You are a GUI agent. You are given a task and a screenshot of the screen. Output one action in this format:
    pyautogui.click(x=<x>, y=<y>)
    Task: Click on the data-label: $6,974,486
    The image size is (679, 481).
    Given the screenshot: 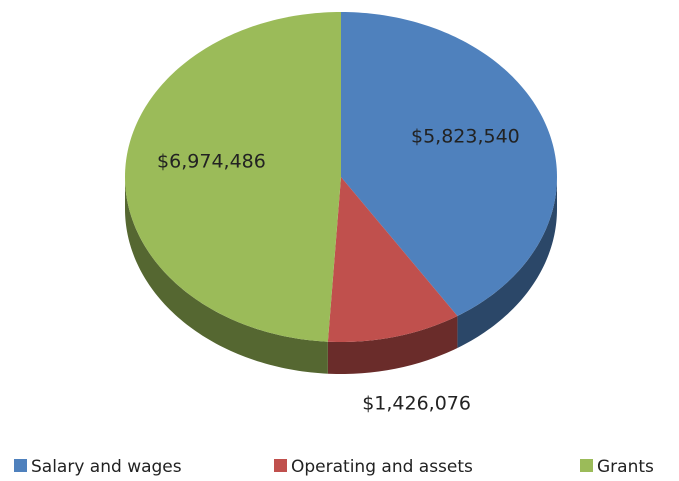 What is the action you would take?
    pyautogui.click(x=211, y=161)
    